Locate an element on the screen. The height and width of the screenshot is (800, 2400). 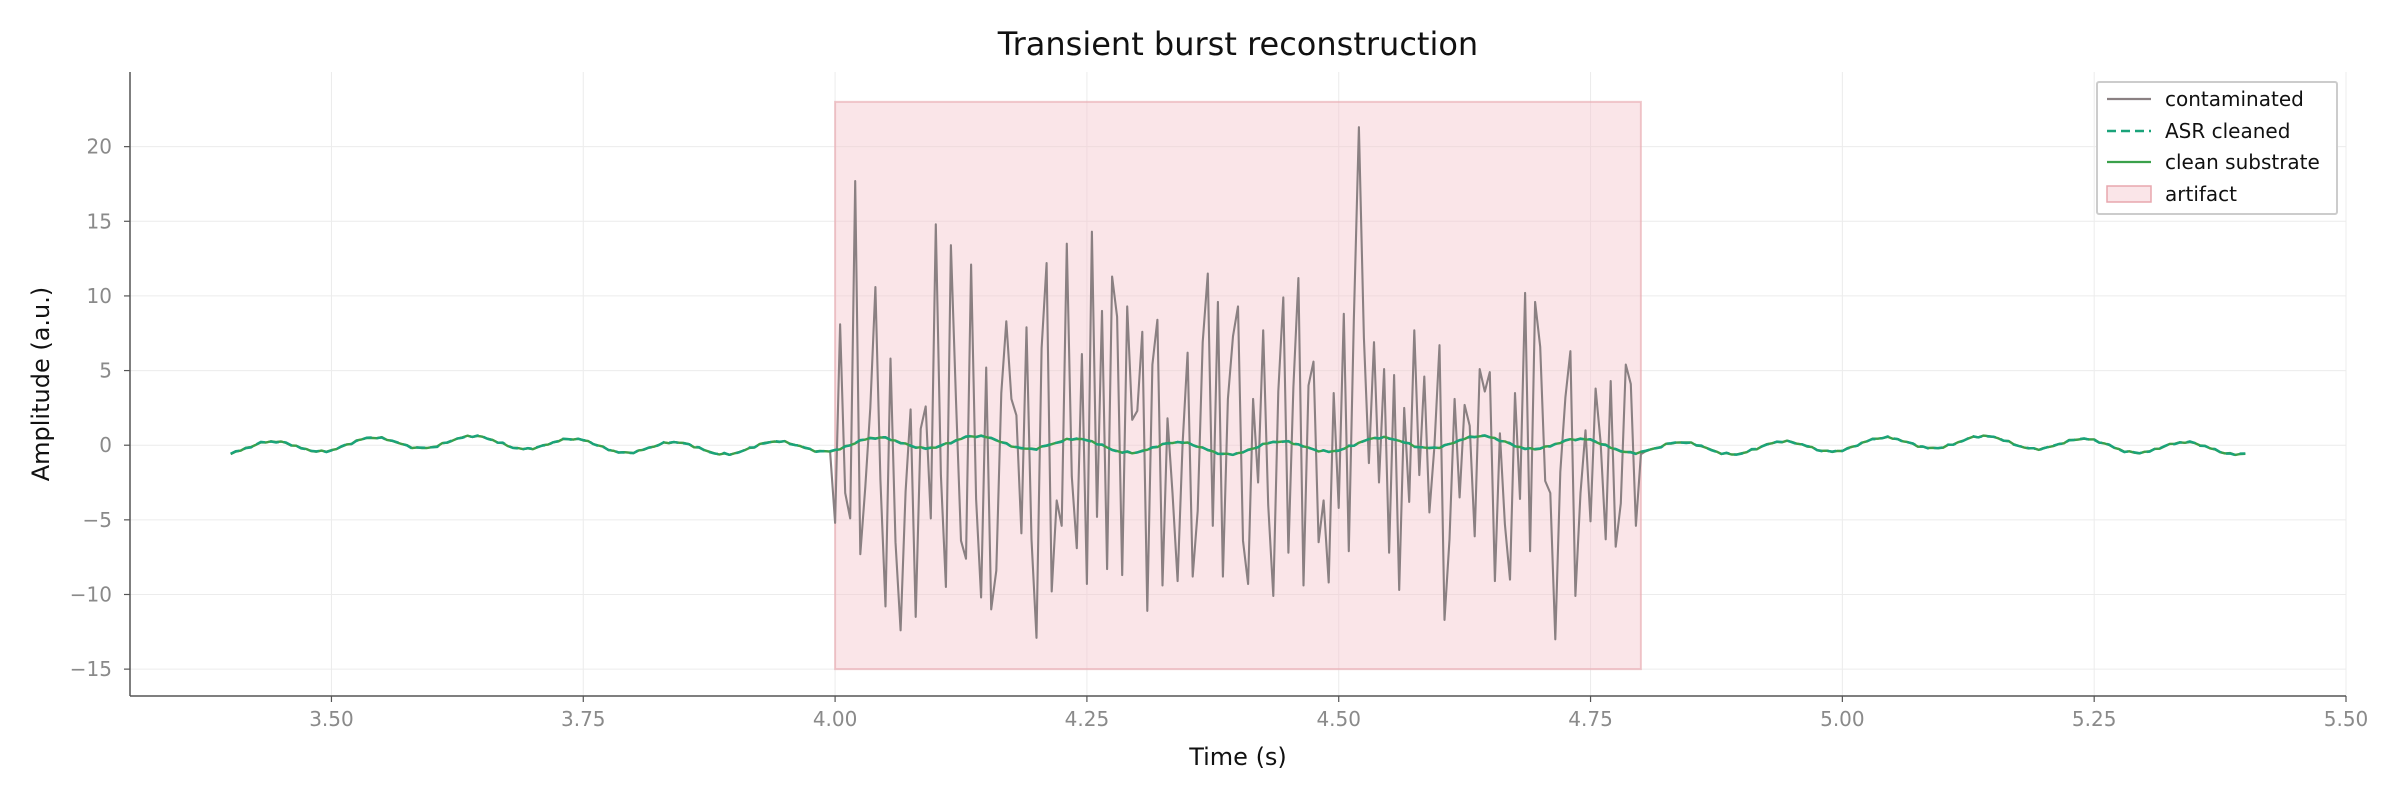
series-asr-cleaned is located at coordinates (1238, 445).